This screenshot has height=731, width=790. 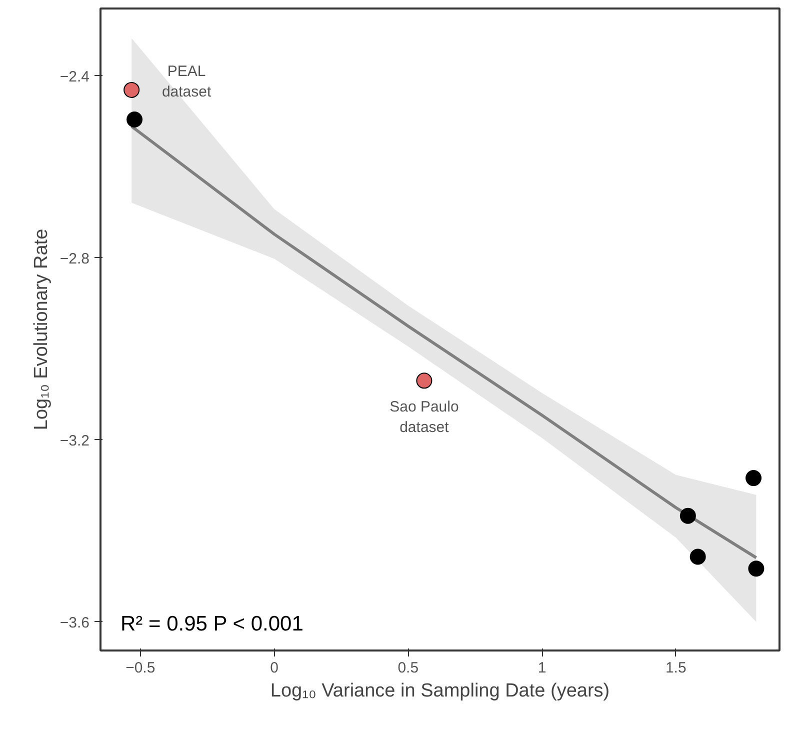 I want to click on y-axis-title: Log₁₀ Evolutionary Rate, so click(x=41, y=329).